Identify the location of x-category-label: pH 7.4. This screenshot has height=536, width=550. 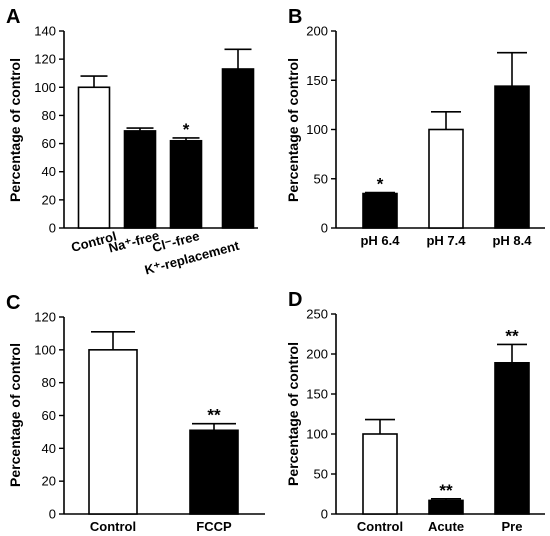
(446, 240).